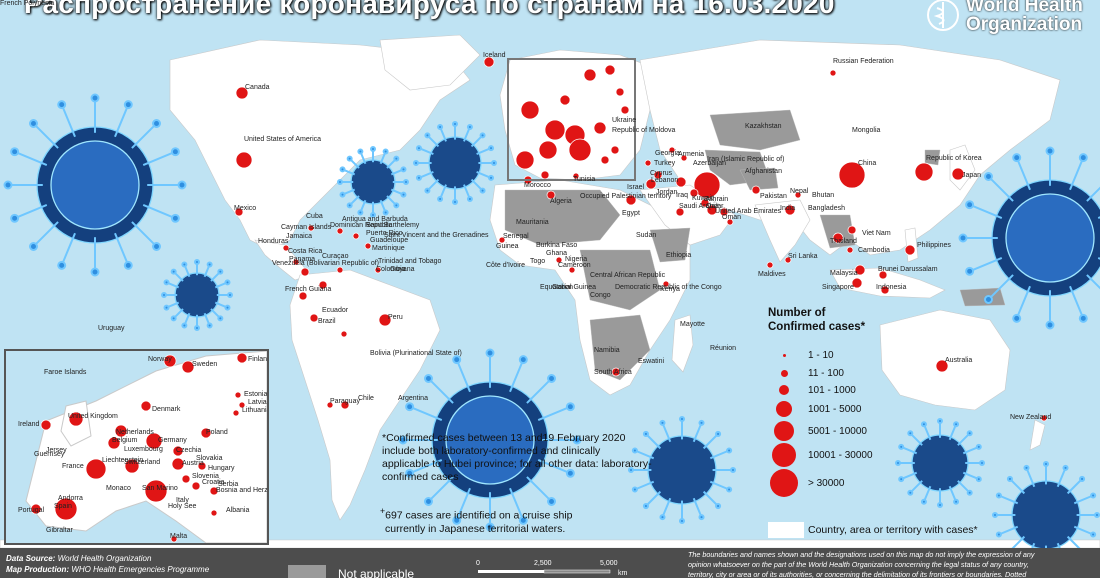 The width and height of the screenshot is (1100, 578). Describe the element at coordinates (256, 394) in the screenshot. I see `inset-country-label: Estonia` at that location.